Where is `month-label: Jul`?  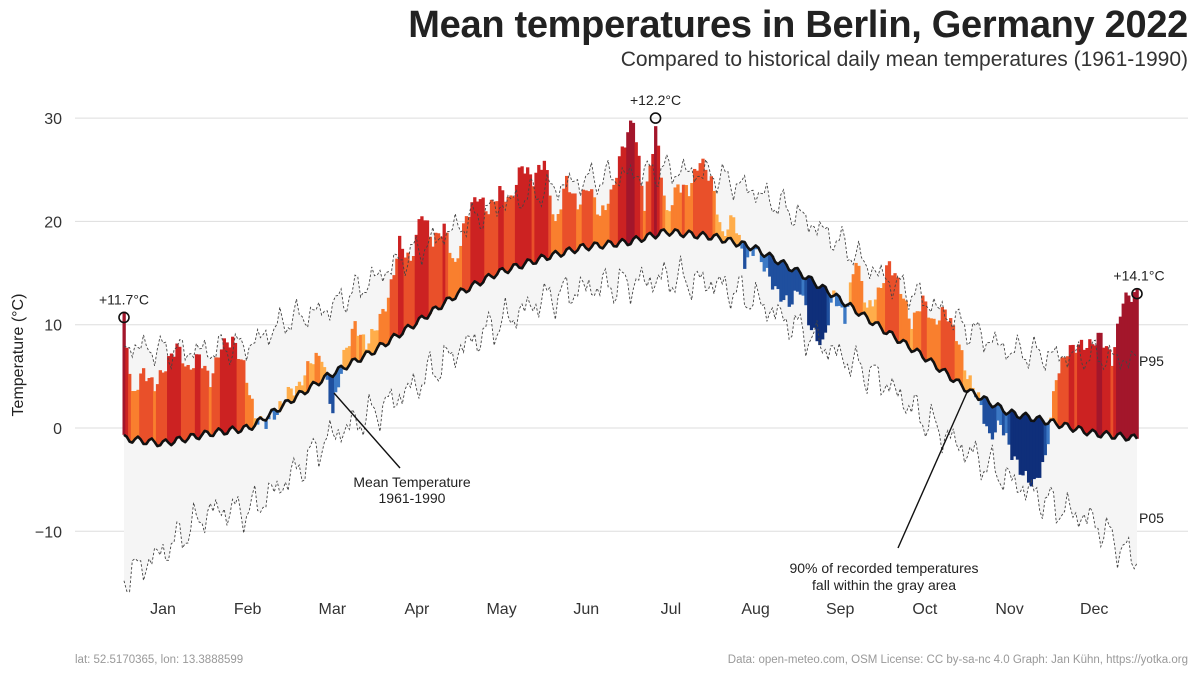 month-label: Jul is located at coordinates (671, 609).